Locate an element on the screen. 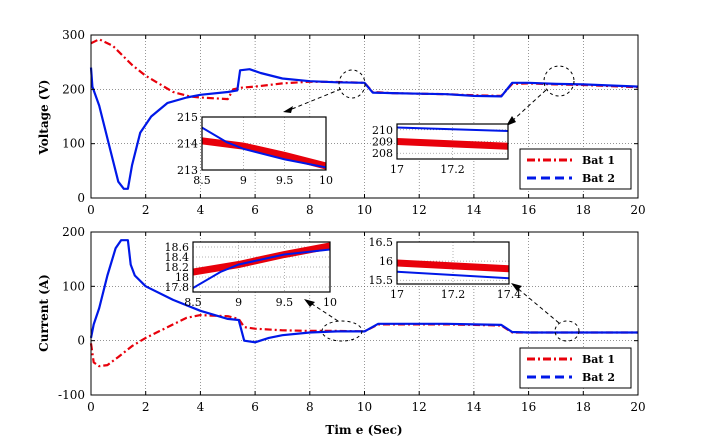 This screenshot has width=703, height=443. current-x-tick-label: 18 is located at coordinates (583, 407).